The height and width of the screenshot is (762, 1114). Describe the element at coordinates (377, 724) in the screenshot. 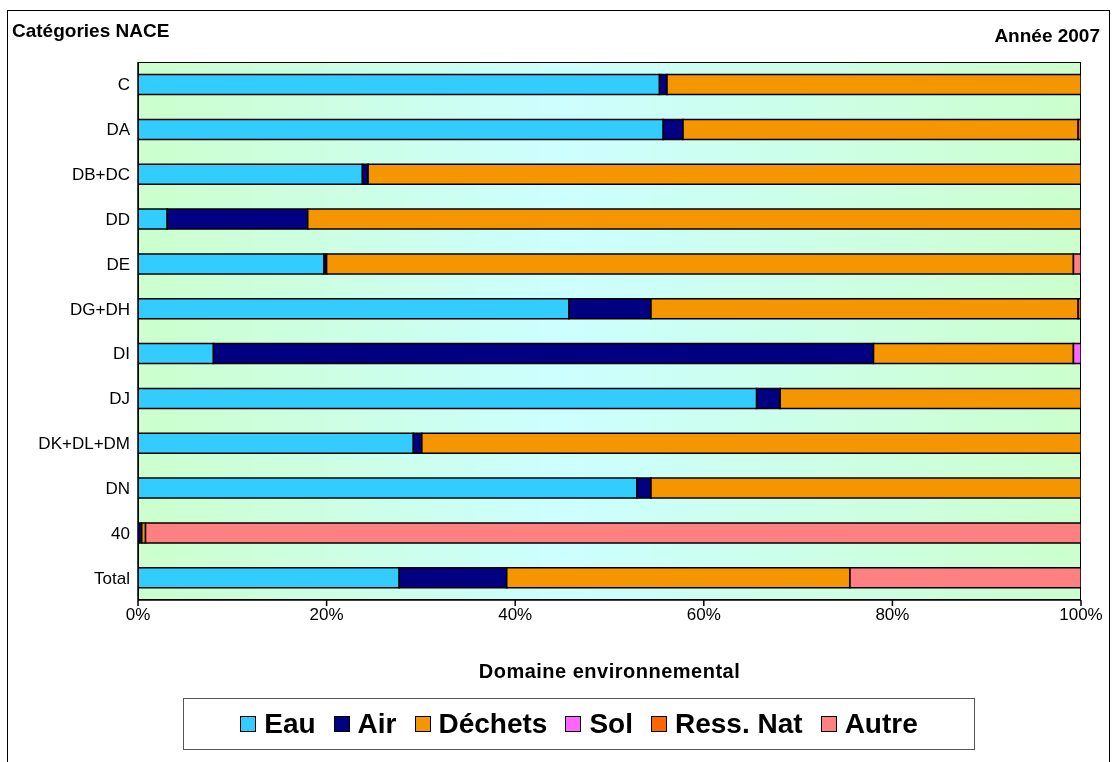

I see `legend-label: Air` at that location.